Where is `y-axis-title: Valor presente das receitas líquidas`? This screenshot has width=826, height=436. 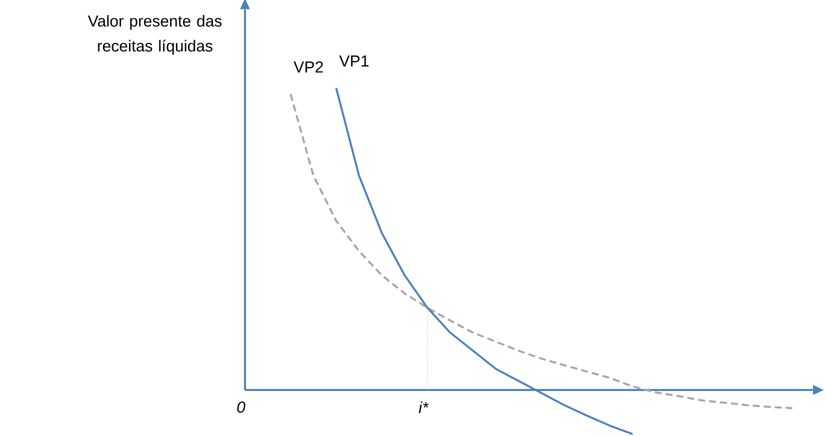
y-axis-title: Valor presente das receitas líquidas is located at coordinates (155, 35).